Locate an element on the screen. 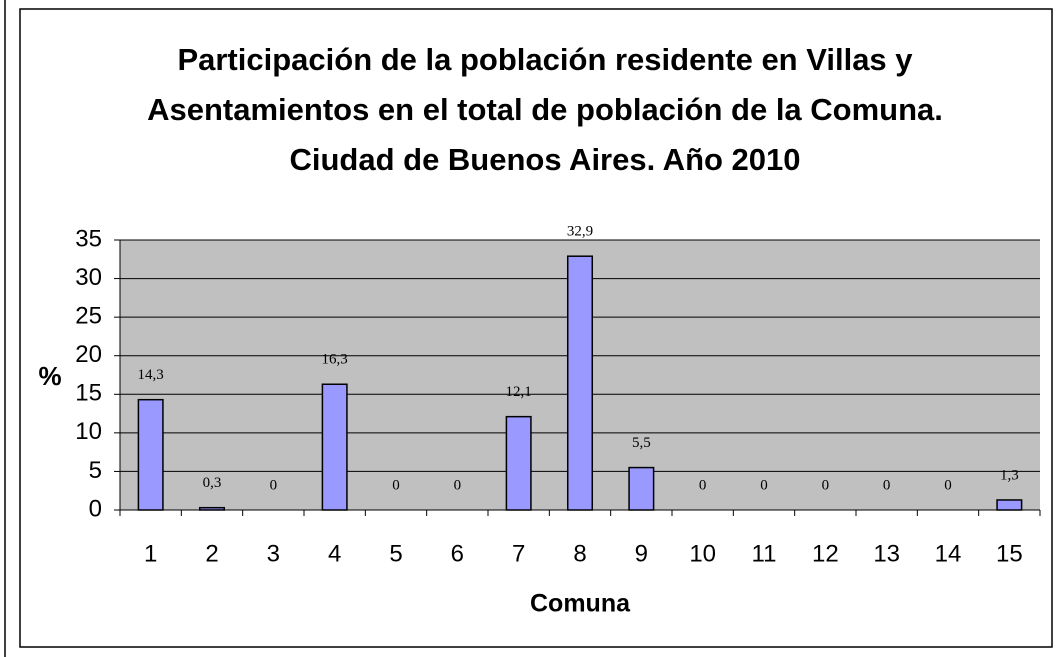  y-tick-label: 35 is located at coordinates (88, 238).